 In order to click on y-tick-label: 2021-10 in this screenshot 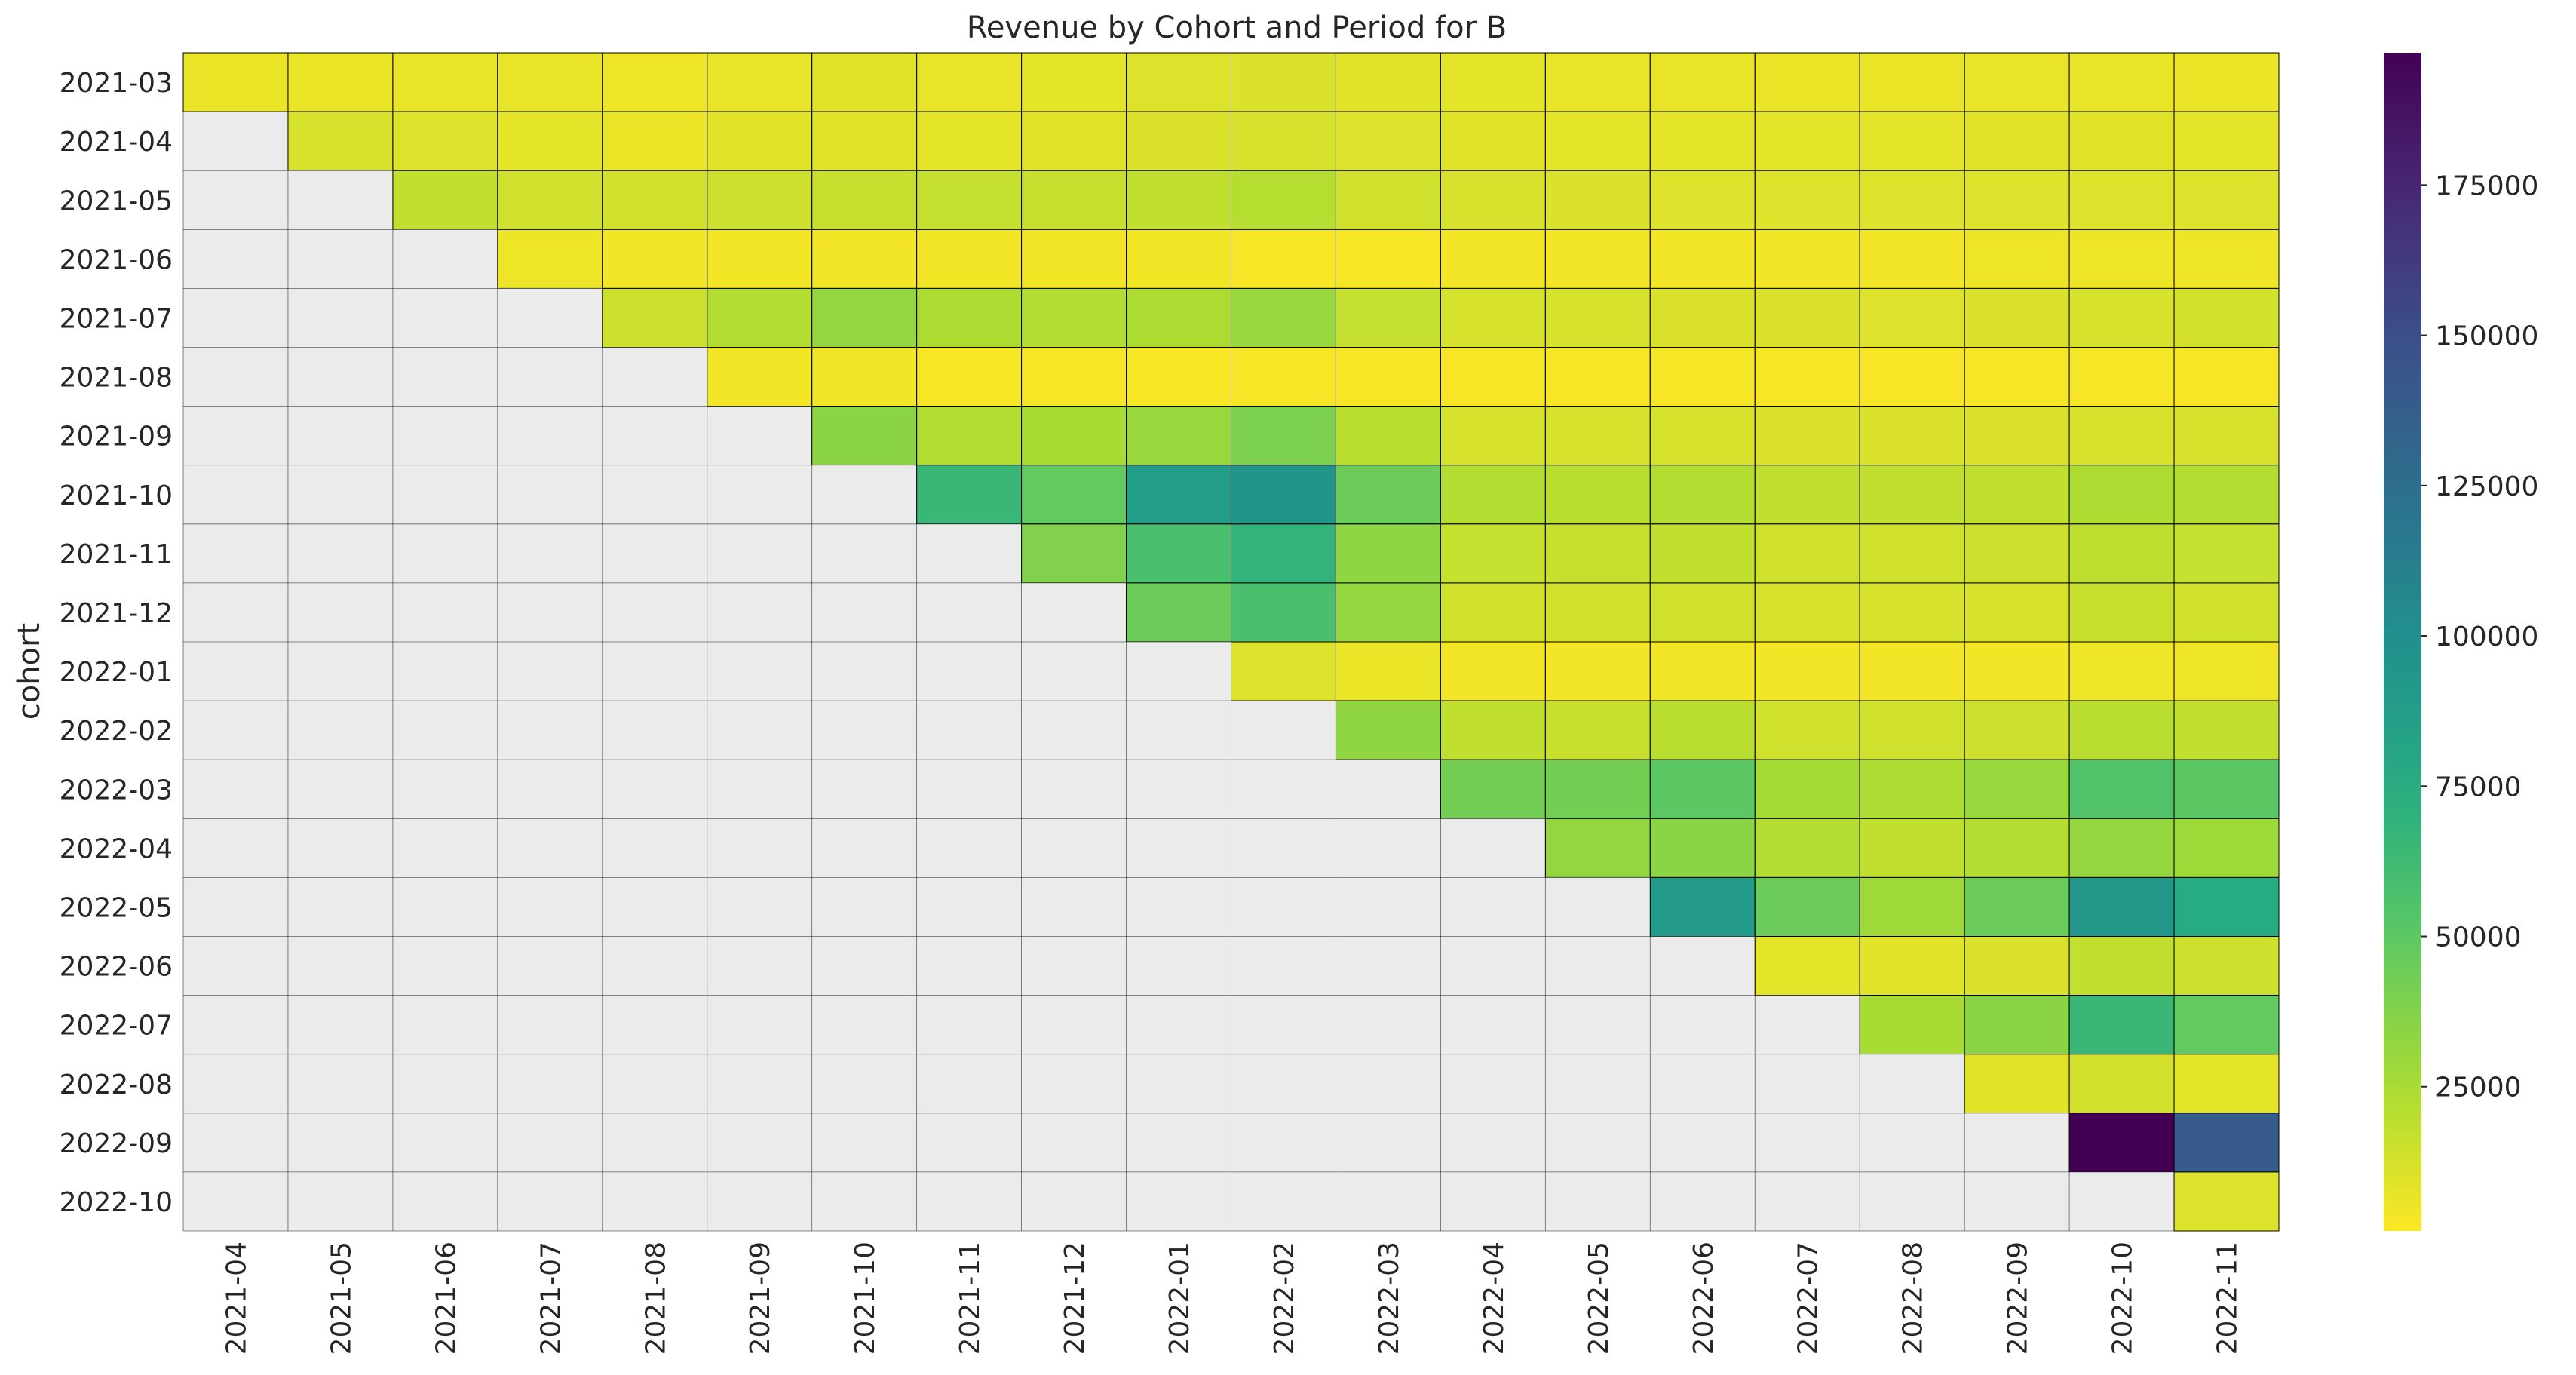, I will do `click(116, 495)`.